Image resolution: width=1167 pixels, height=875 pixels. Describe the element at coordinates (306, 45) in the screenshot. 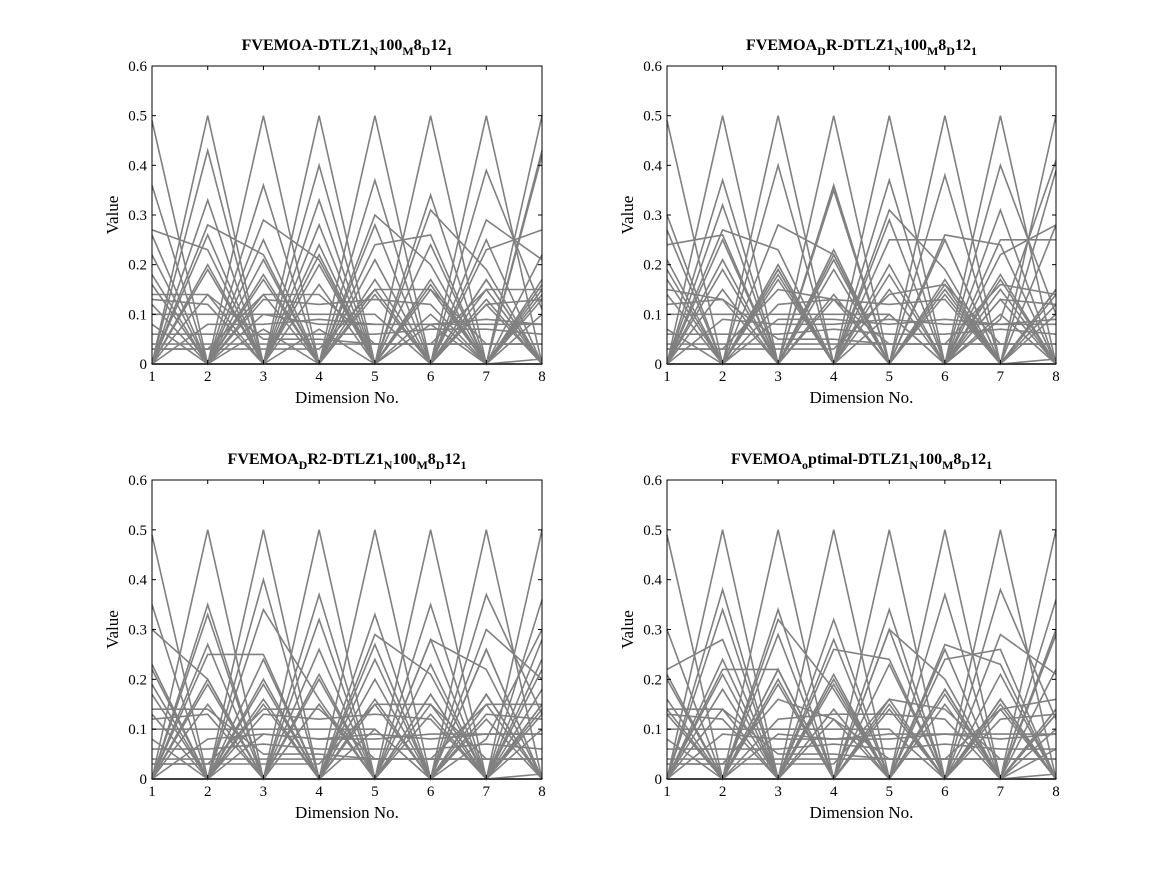

I see `chart-1-title-part-1: FVEMOA-DTLZ1` at that location.